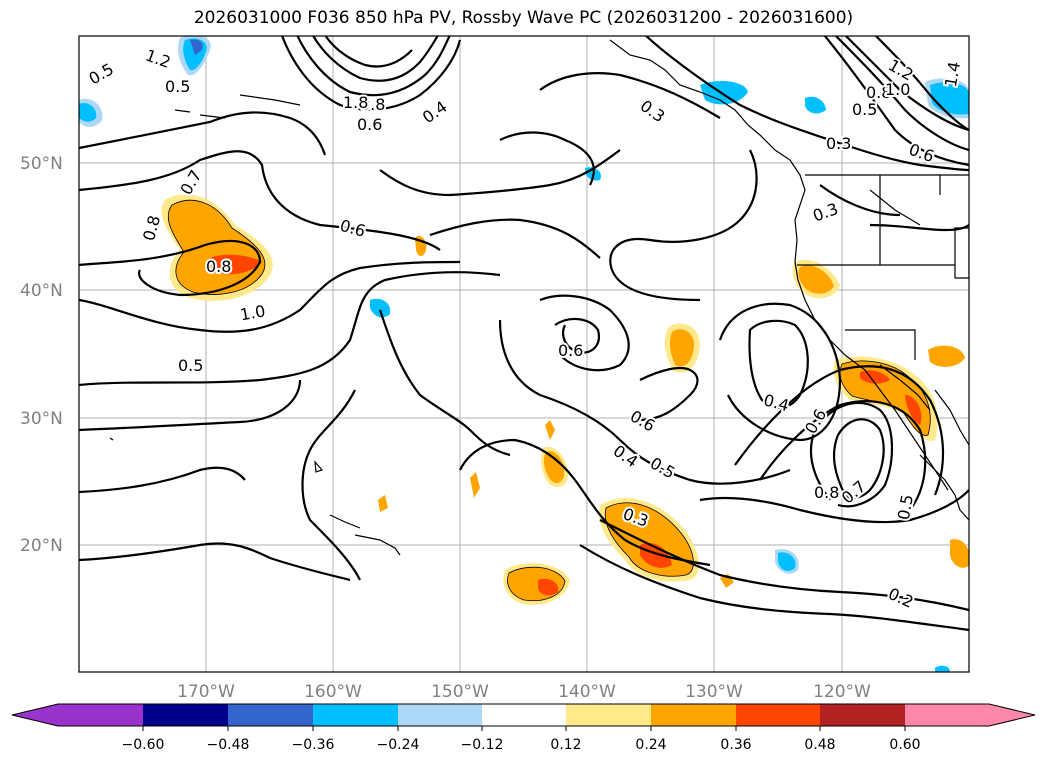 The image size is (1047, 765). Describe the element at coordinates (143, 745) in the screenshot. I see `colorbar-tick-label: −0.60` at that location.